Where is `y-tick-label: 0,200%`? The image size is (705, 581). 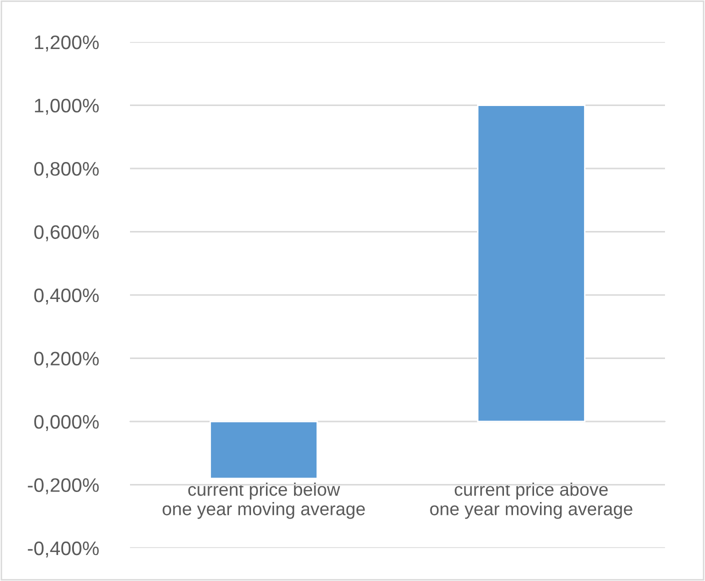
y-tick-label: 0,200% is located at coordinates (66, 360).